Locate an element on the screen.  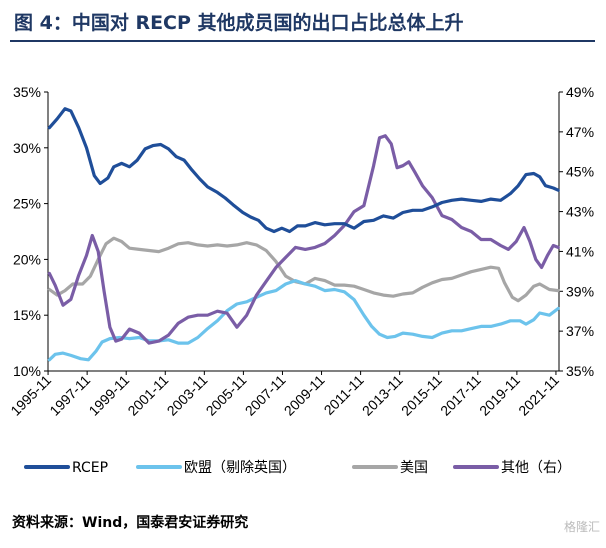
legend-label: 美国 is located at coordinates (414, 468).